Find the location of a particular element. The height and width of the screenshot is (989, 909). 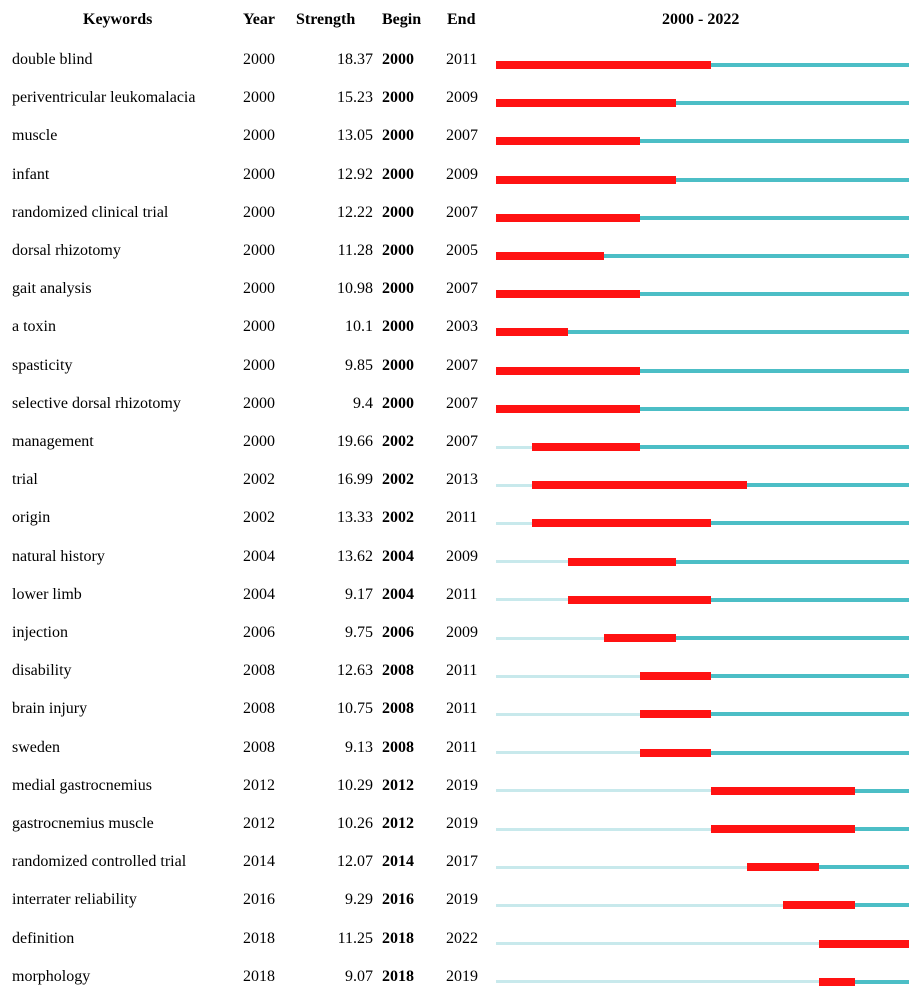

header-year: Year is located at coordinates (259, 19).